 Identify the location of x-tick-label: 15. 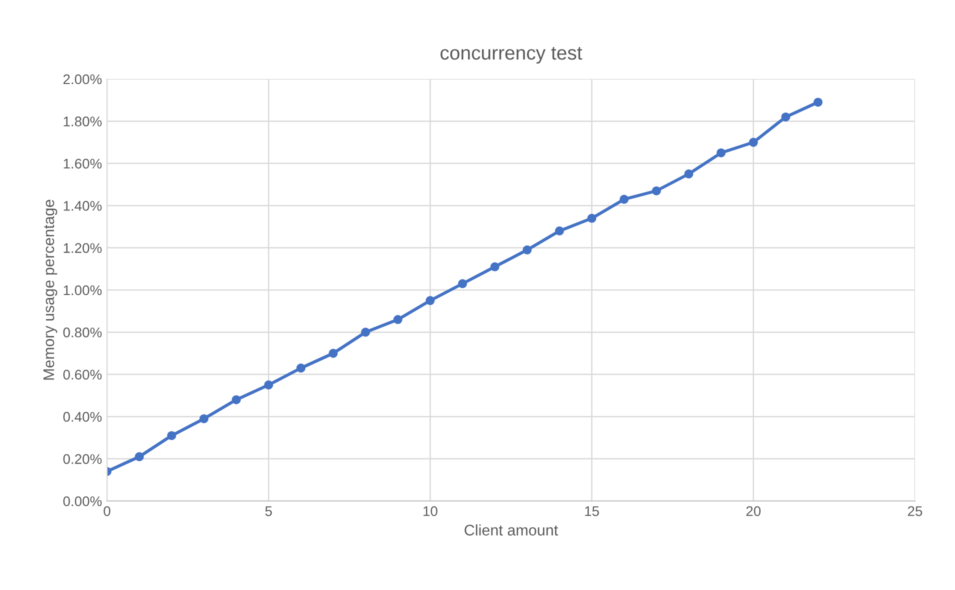
(592, 511).